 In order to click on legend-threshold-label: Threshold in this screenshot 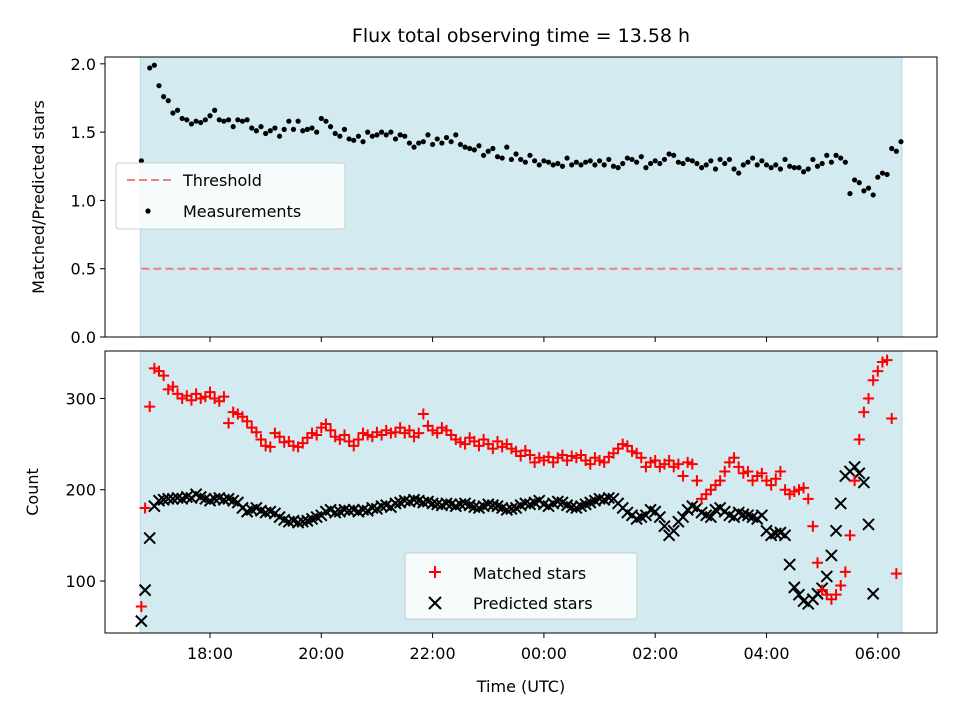, I will do `click(222, 180)`.